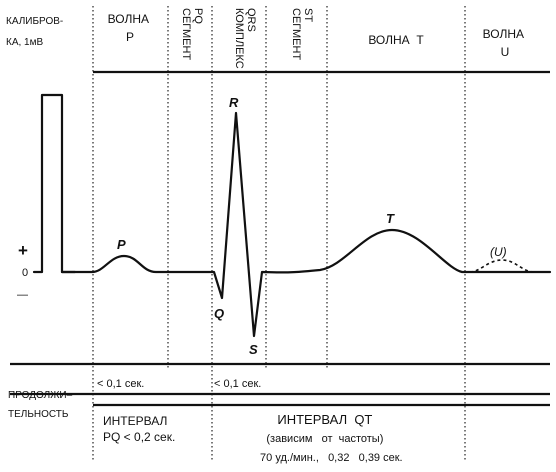 The width and height of the screenshot is (556, 472). I want to click on st-segment-header: СЕГМЕНТ ST, so click(302, 35).